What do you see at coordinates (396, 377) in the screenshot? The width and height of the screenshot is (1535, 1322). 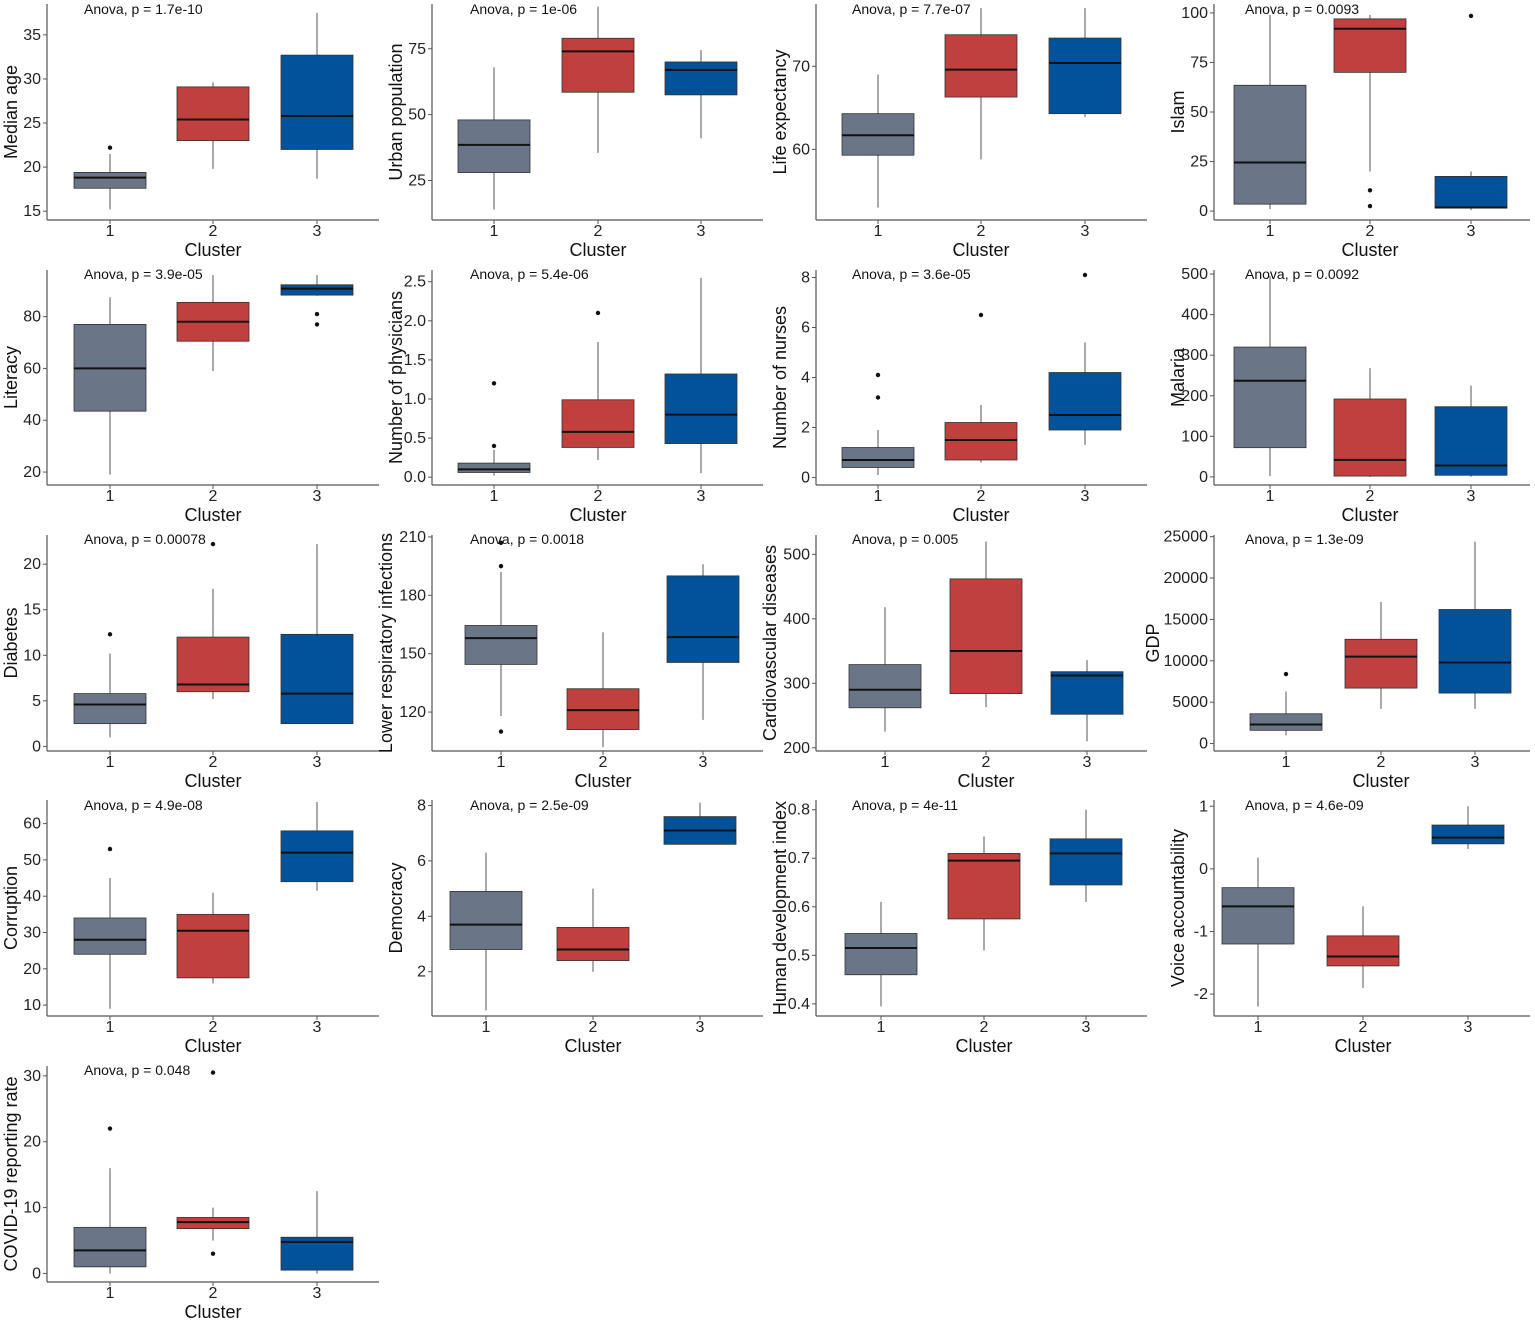 I see `y-axis-title: Number of physicians` at bounding box center [396, 377].